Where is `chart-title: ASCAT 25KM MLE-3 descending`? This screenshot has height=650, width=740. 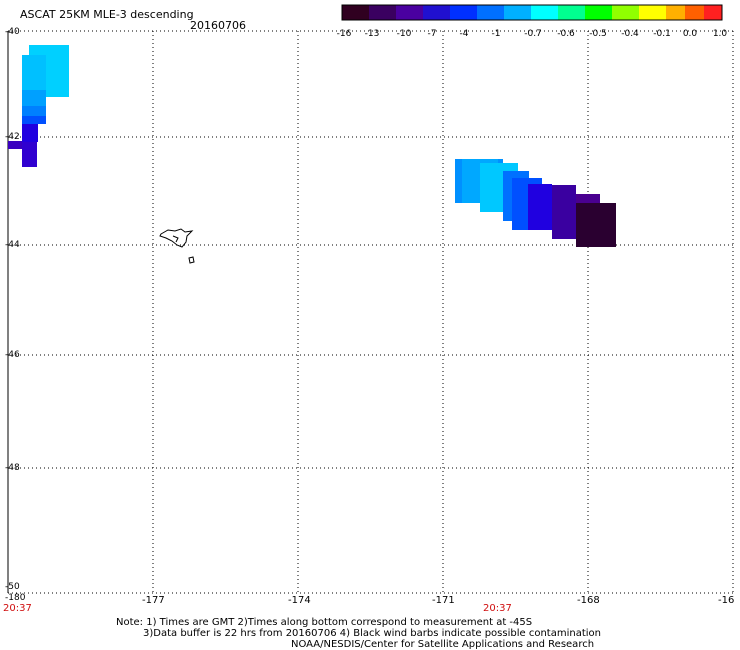
chart-title: ASCAT 25KM MLE-3 descending is located at coordinates (107, 14).